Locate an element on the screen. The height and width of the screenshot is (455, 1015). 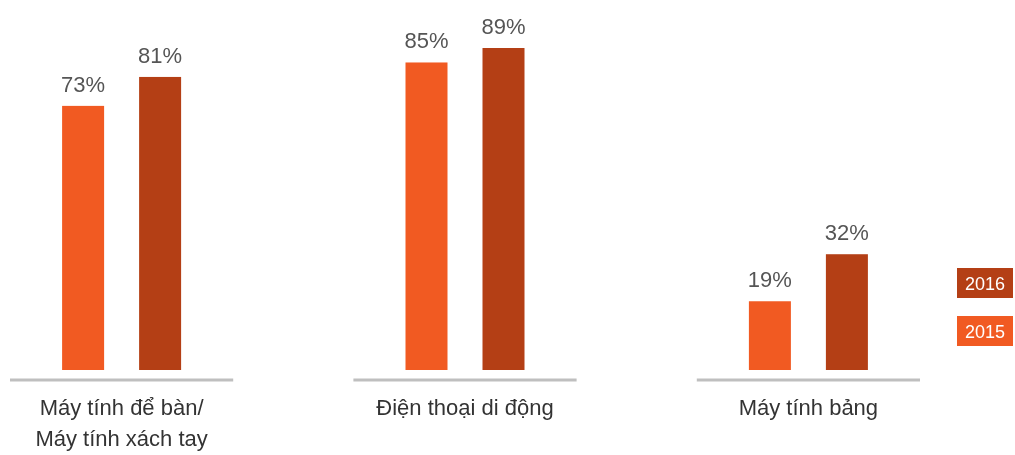
text: 2016 is located at coordinates (985, 284).